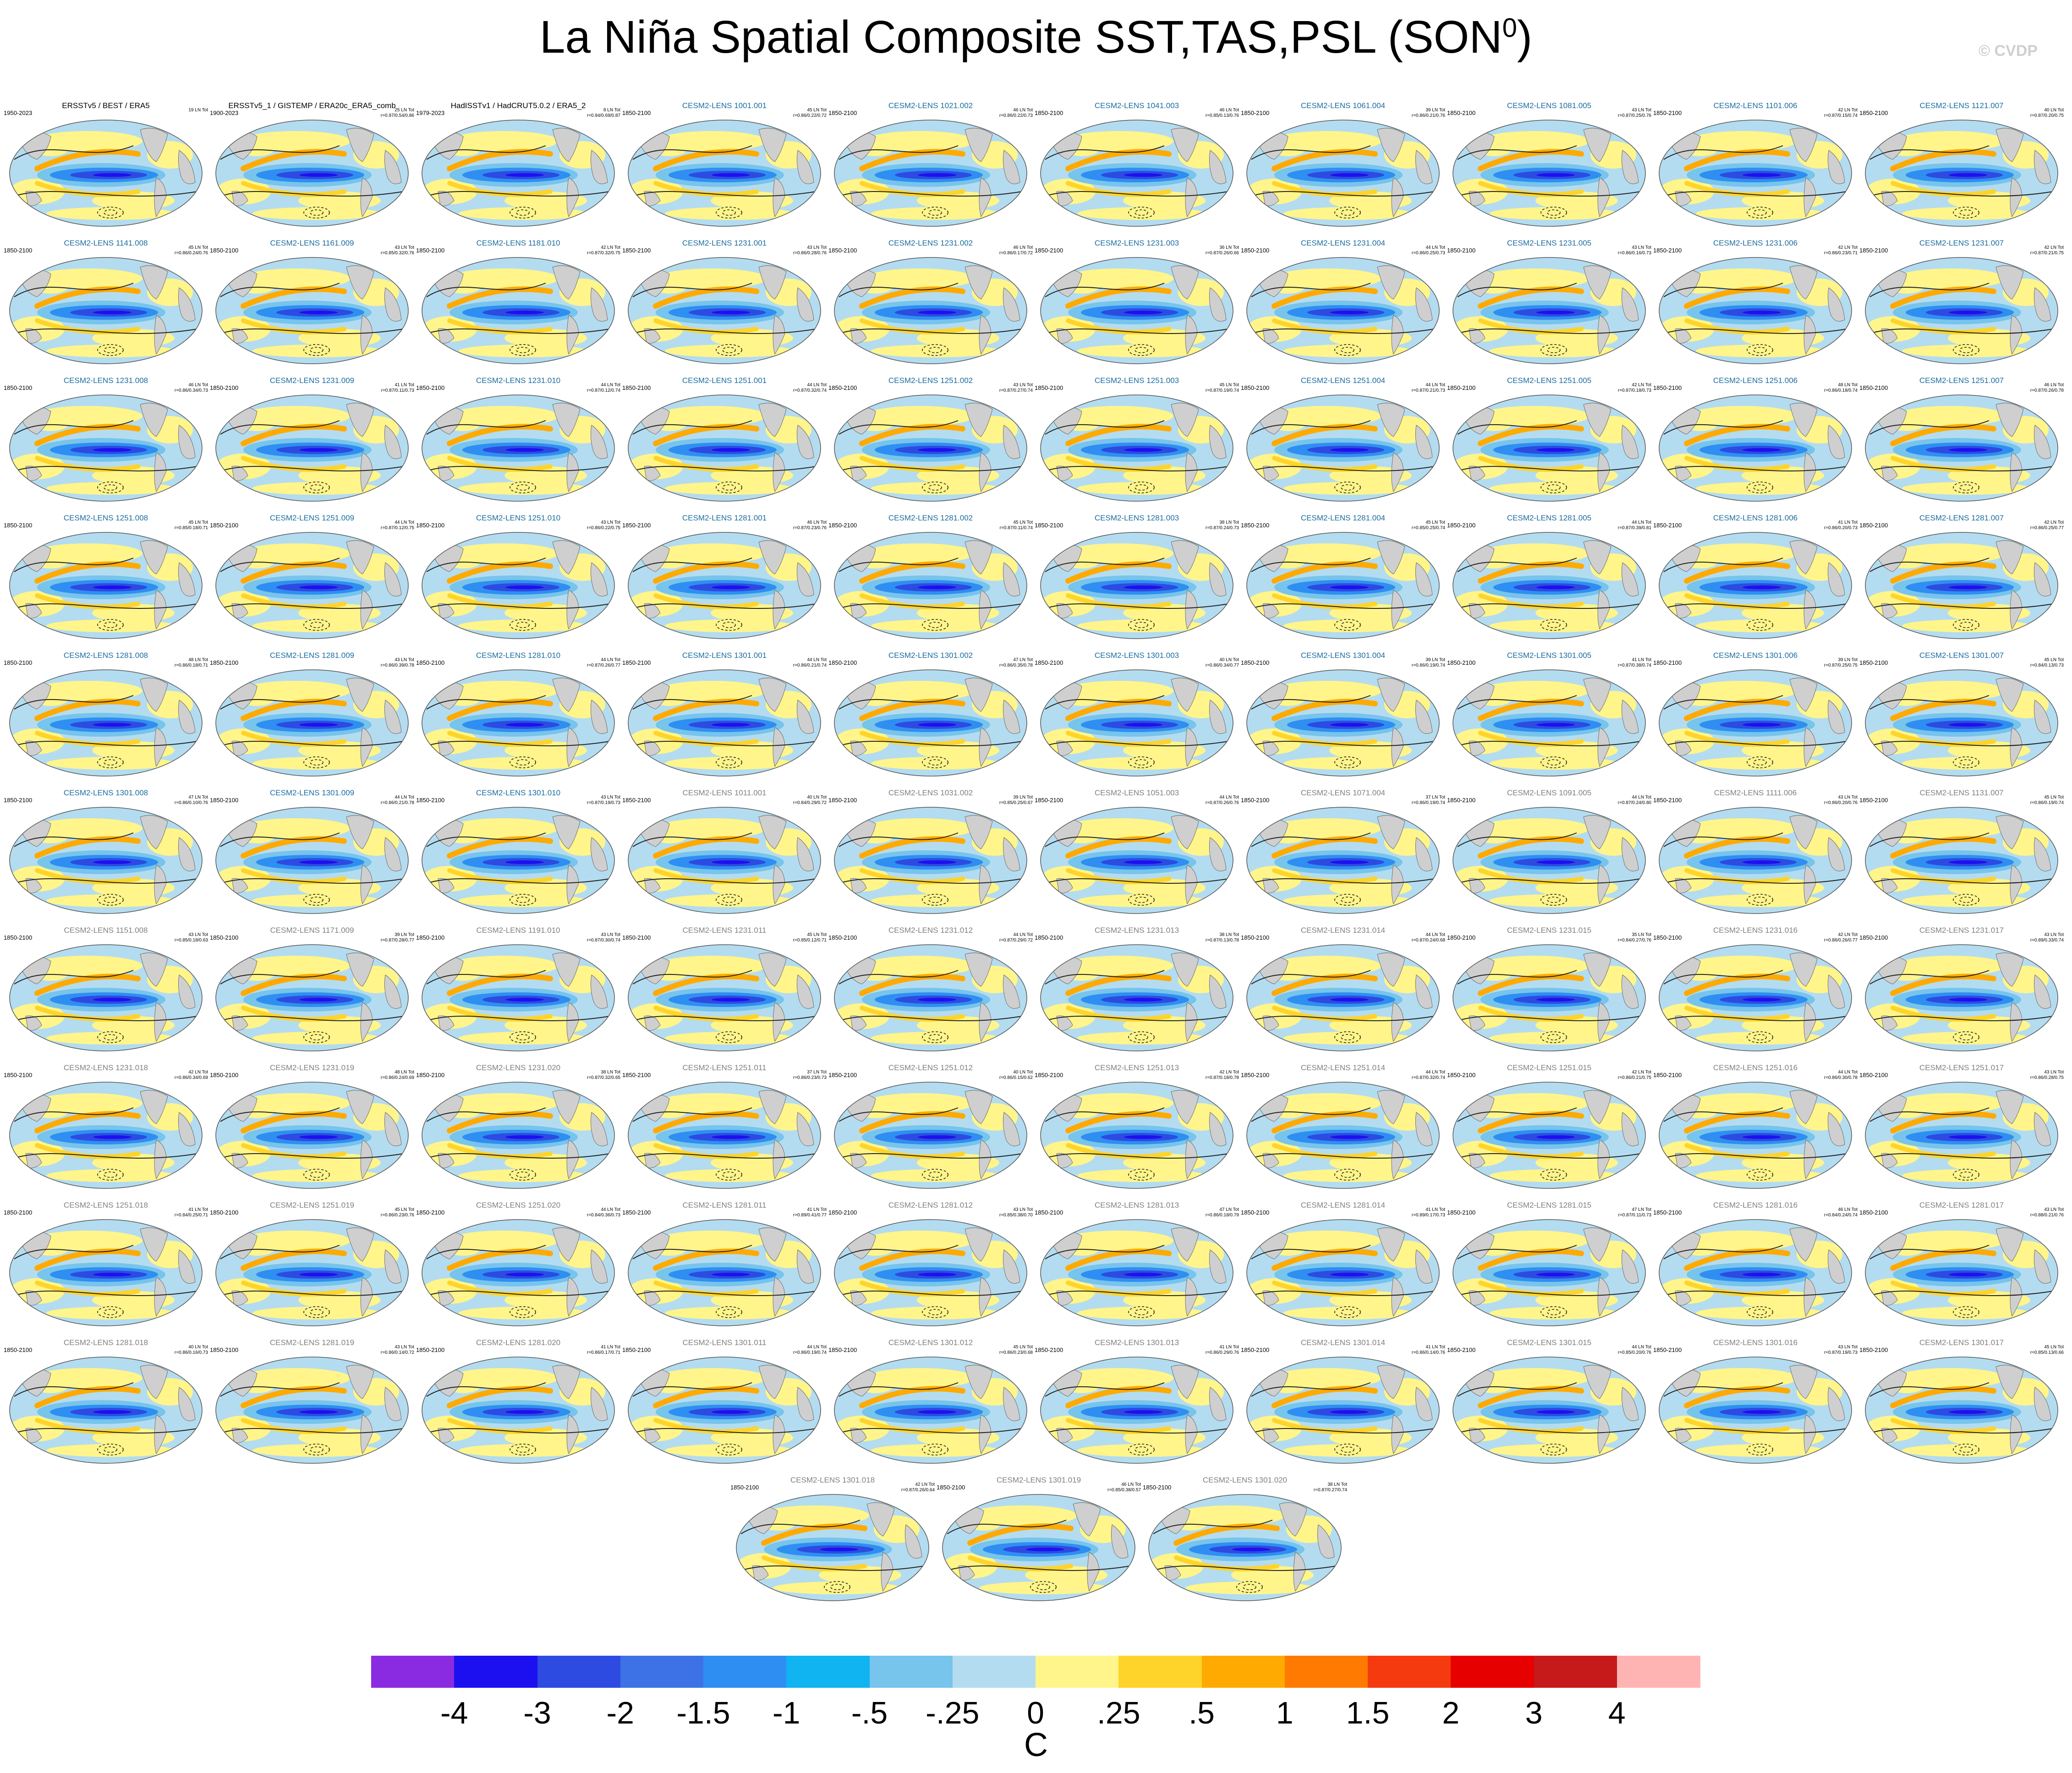  Describe the element at coordinates (312, 381) in the screenshot. I see `panel-title: CESM2-LENS 1231.009` at that location.